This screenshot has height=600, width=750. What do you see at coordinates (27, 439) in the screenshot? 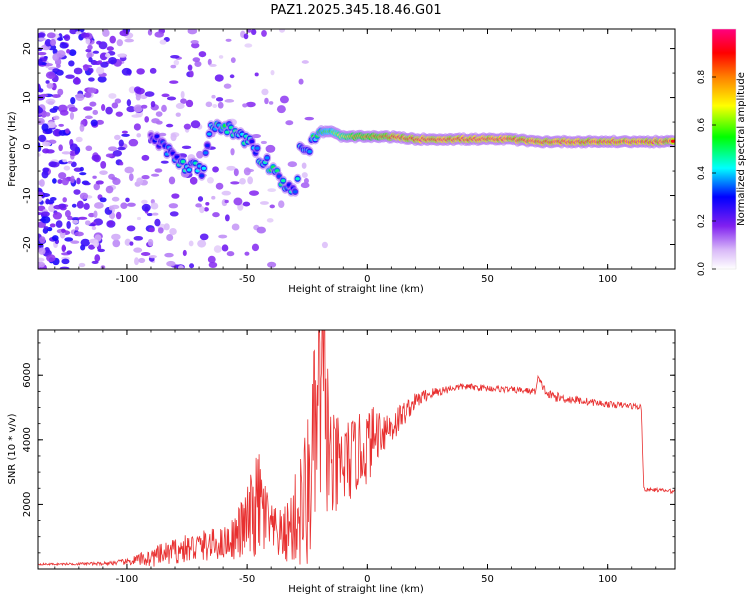
I see `y-tick-label: 4000` at bounding box center [27, 439].